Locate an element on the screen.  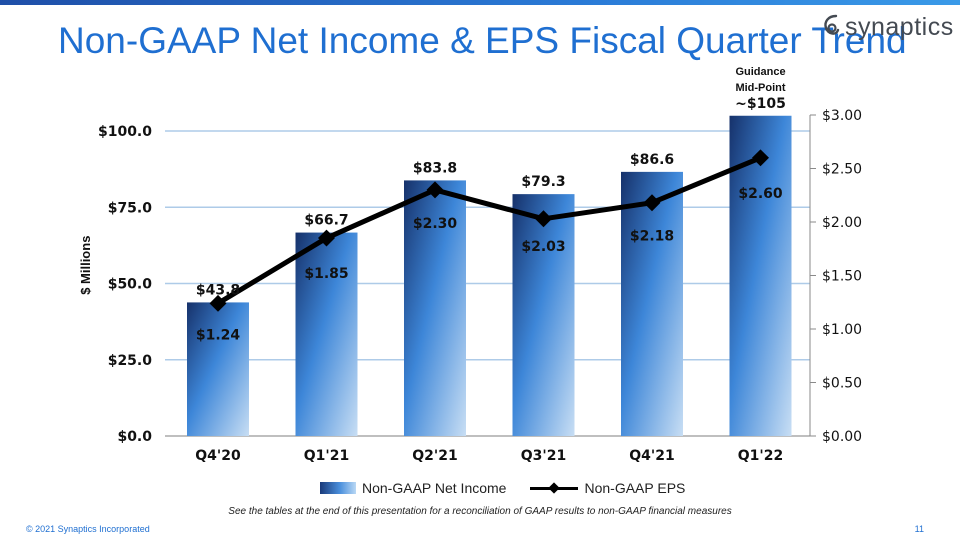
left-tick-label: $25.0 is located at coordinates (130, 361).